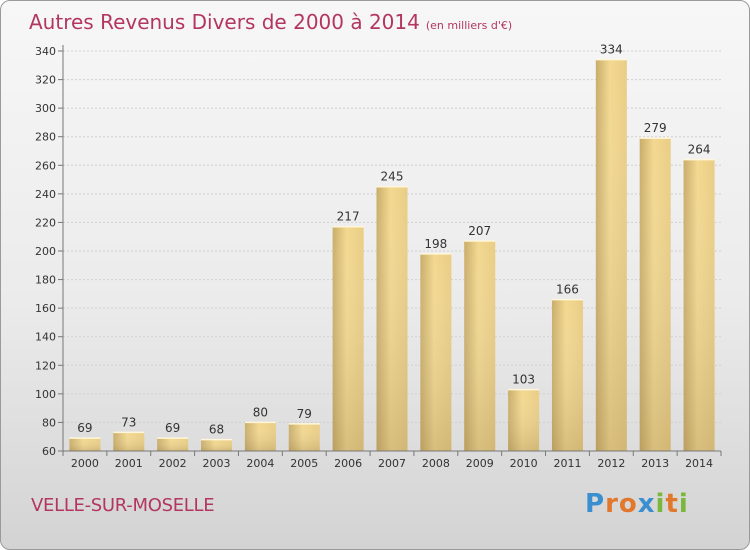  I want to click on logo-letter: x, so click(646, 504).